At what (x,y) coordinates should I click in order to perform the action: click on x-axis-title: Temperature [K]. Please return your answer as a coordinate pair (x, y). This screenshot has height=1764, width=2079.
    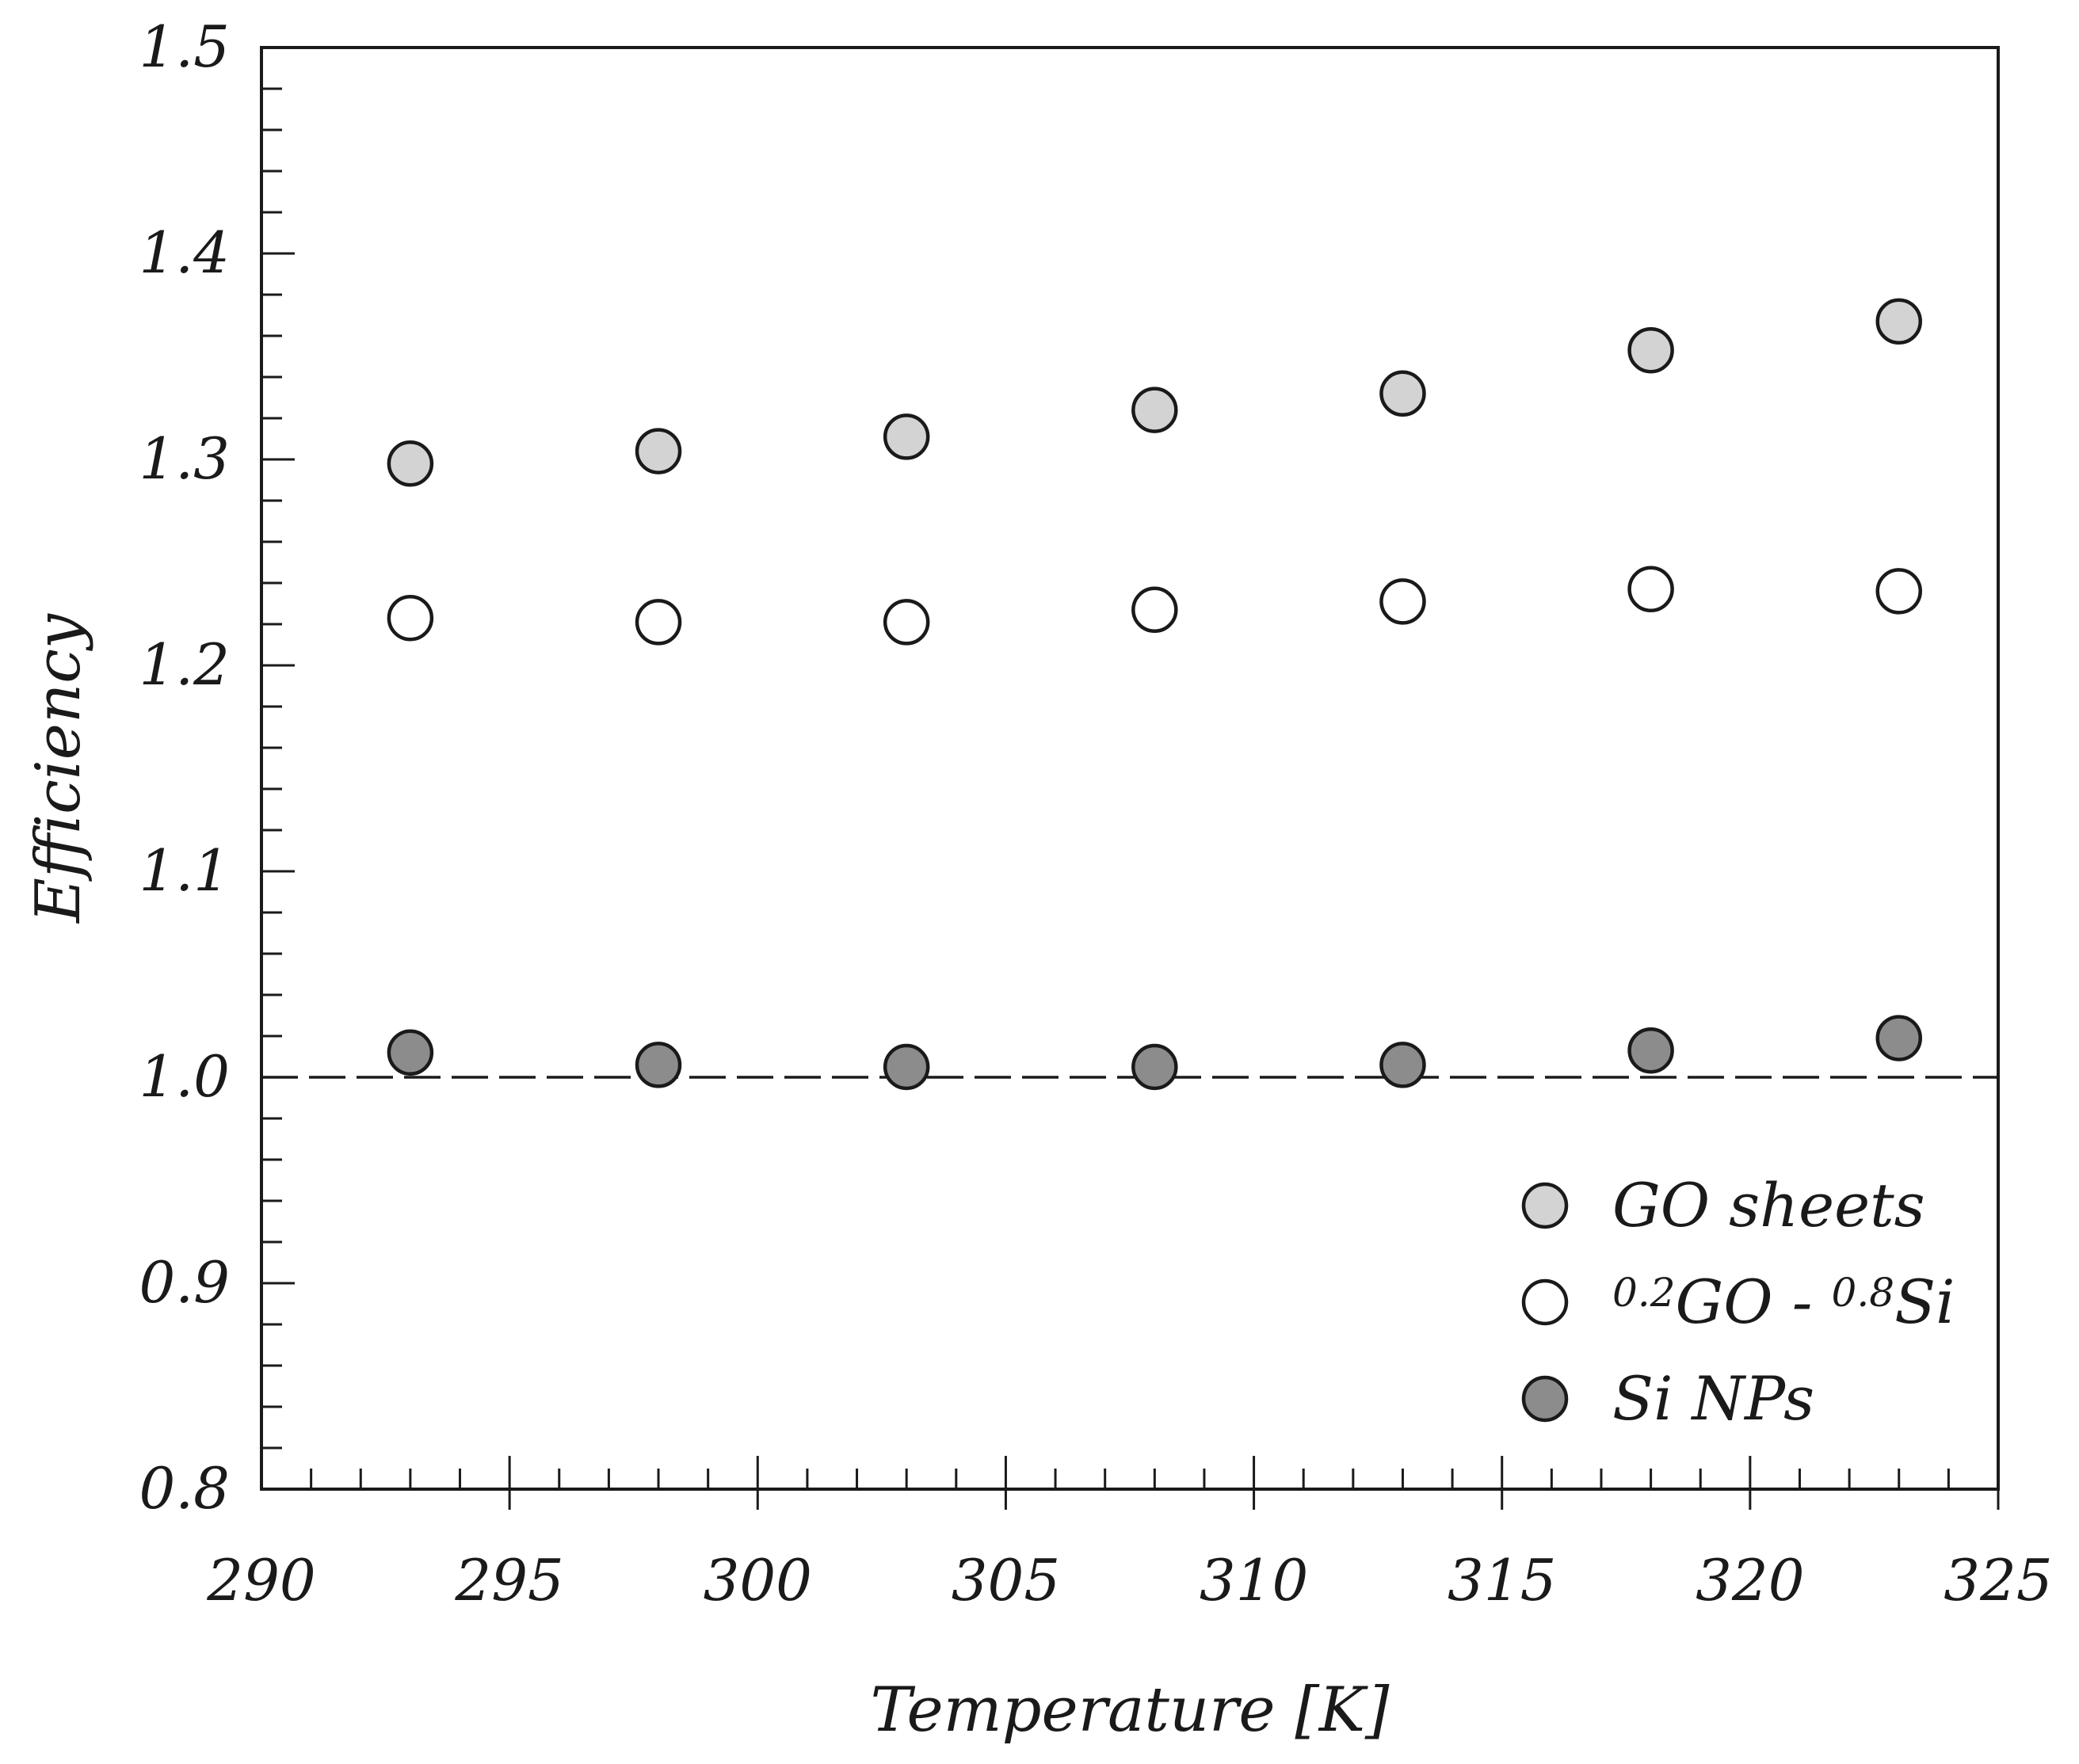
    Looking at the image, I should click on (1131, 1710).